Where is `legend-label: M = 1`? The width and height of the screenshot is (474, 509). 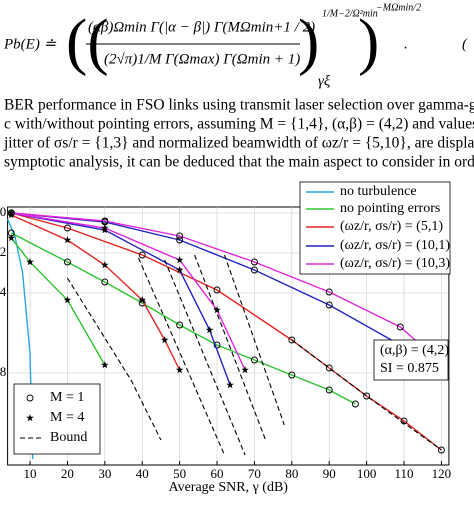
legend-label: M = 1 is located at coordinates (67, 397).